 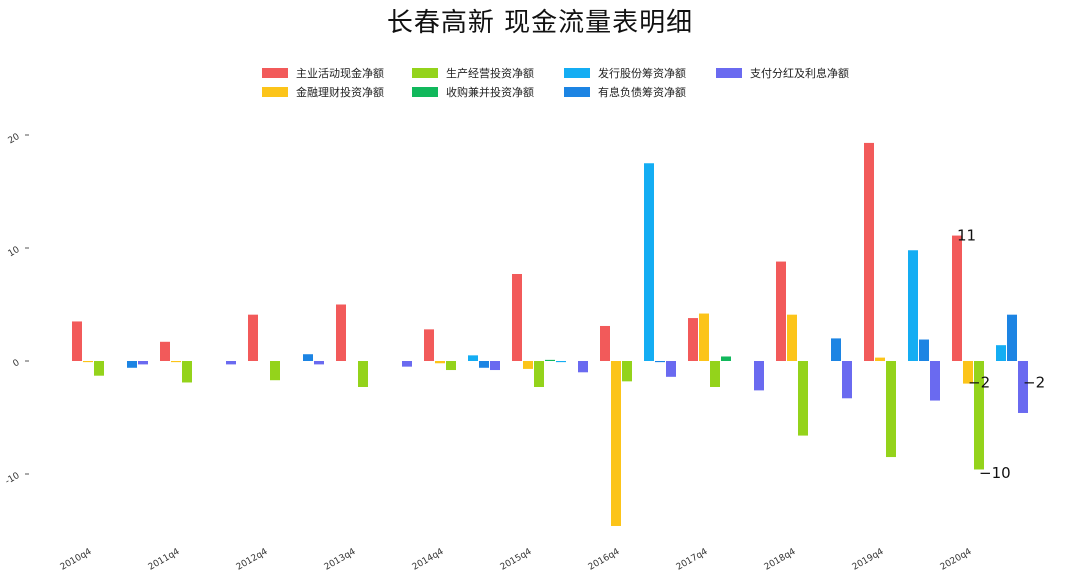 I want to click on legend-item: 发行股份筹资净额, so click(x=640, y=73).